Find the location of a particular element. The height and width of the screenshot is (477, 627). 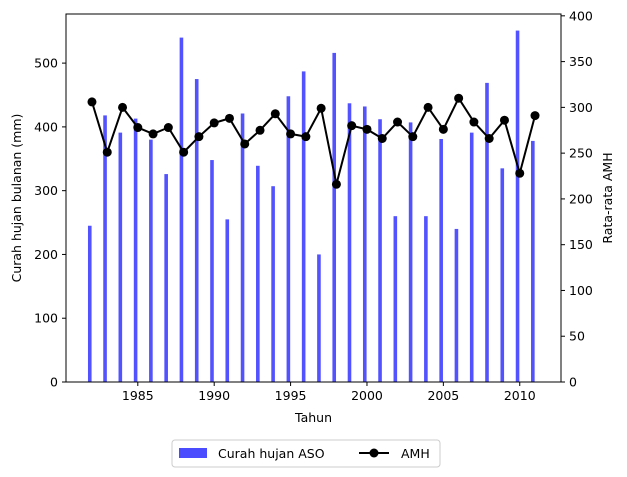

y-tick-label-right: 400 is located at coordinates (581, 15).